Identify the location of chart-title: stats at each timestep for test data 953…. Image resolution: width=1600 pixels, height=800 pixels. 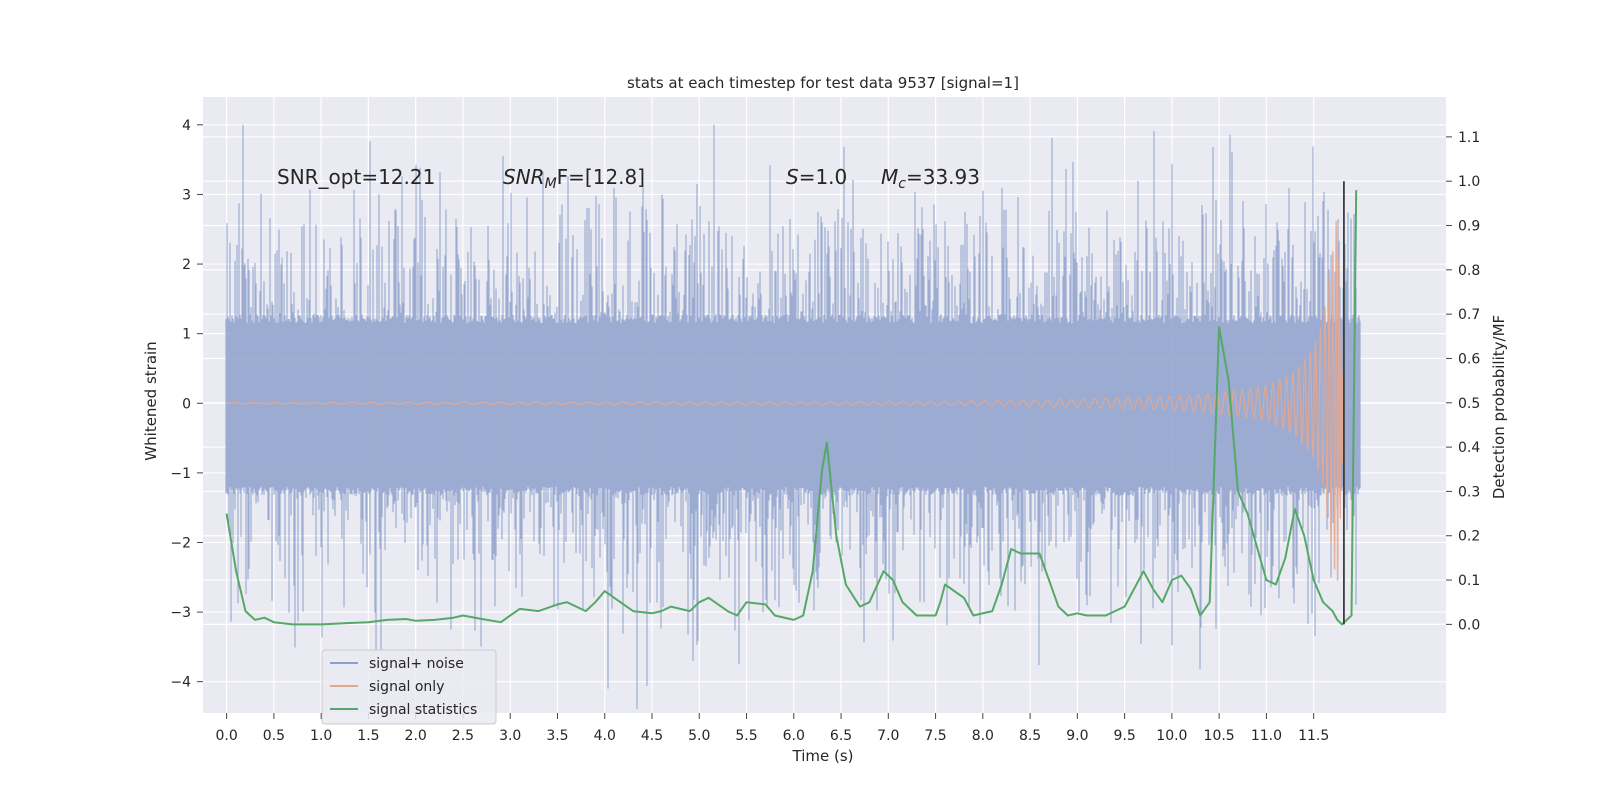
(823, 83).